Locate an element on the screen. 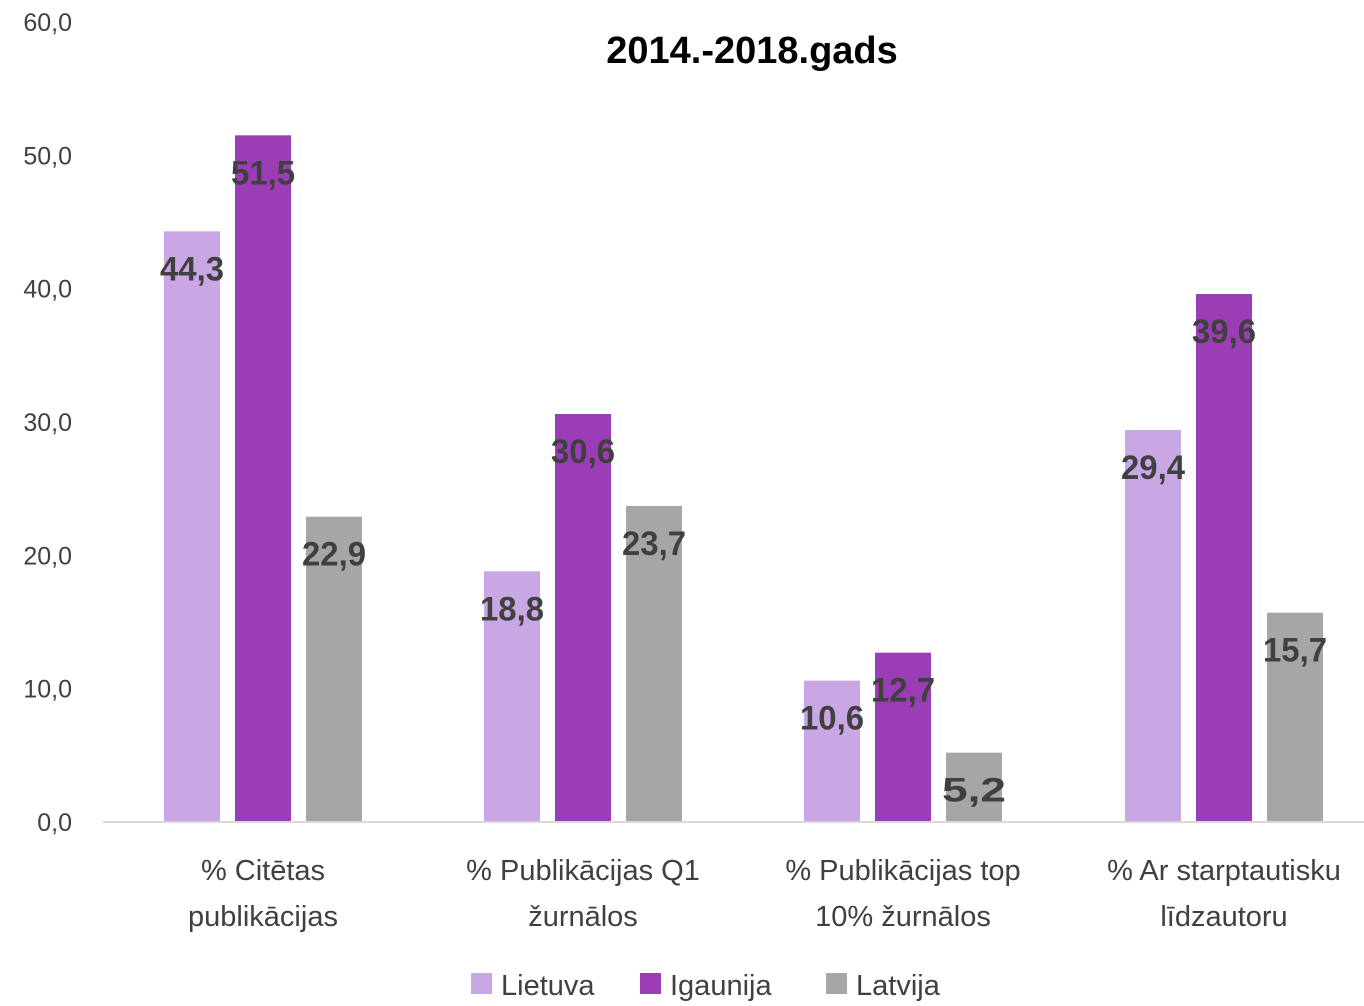 Image resolution: width=1364 pixels, height=1006 pixels. y-tick-label: 0,0 is located at coordinates (54, 823).